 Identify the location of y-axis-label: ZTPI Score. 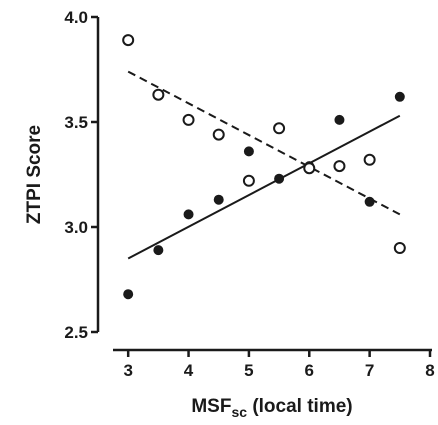
(34, 174).